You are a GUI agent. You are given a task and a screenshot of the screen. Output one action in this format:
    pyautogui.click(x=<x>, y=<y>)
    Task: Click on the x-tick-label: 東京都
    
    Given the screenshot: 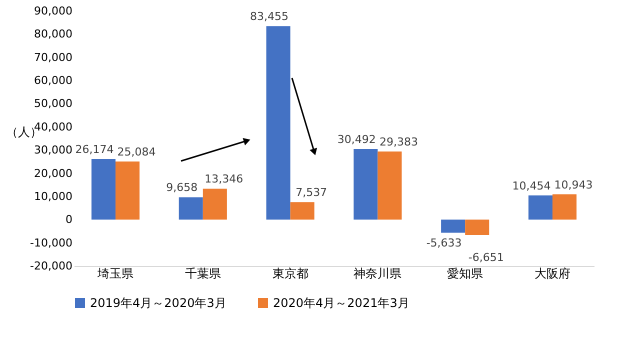 What is the action you would take?
    pyautogui.click(x=290, y=273)
    